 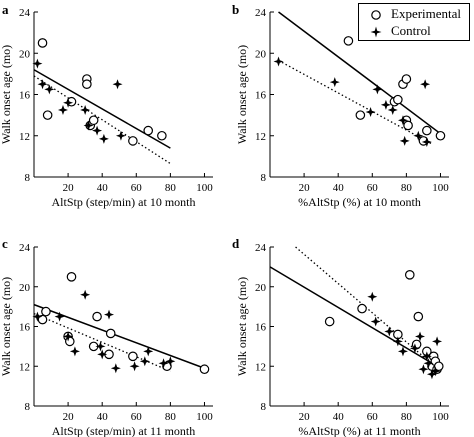 I want to click on legend-label-experimental: Experimental, so click(x=426, y=13).